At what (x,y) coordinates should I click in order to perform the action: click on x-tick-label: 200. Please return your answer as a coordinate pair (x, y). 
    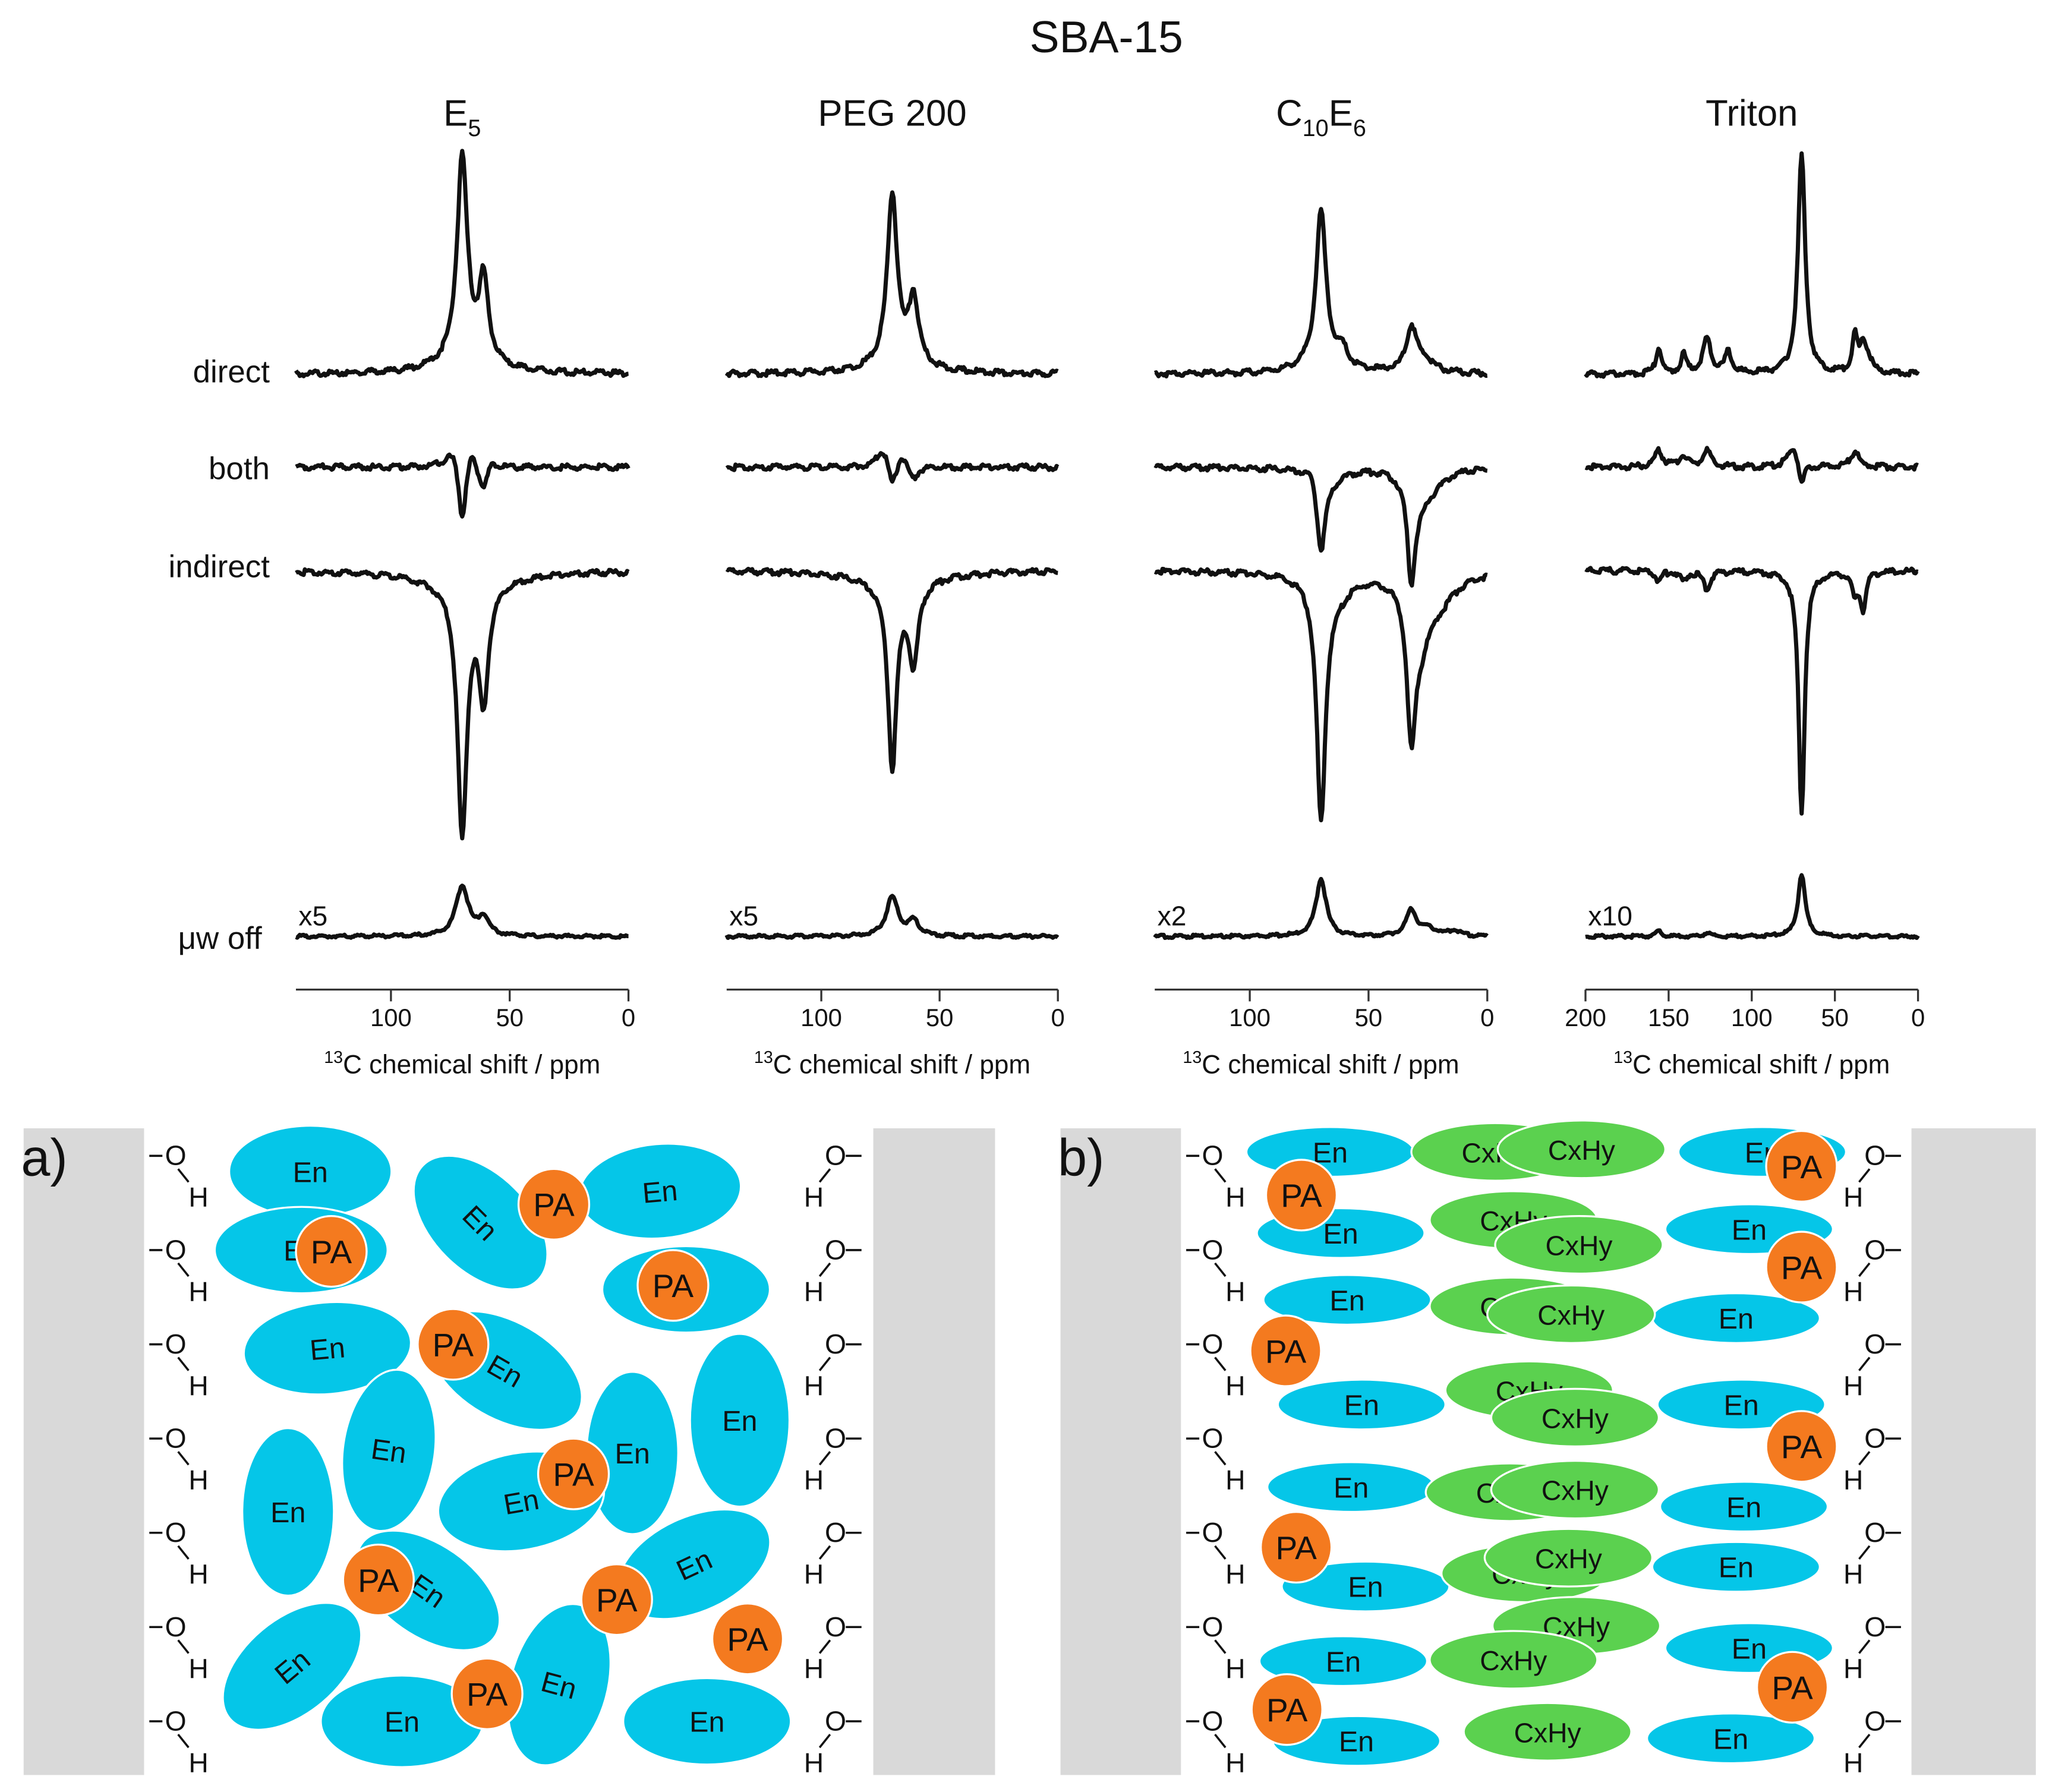
    Looking at the image, I should click on (1586, 1017).